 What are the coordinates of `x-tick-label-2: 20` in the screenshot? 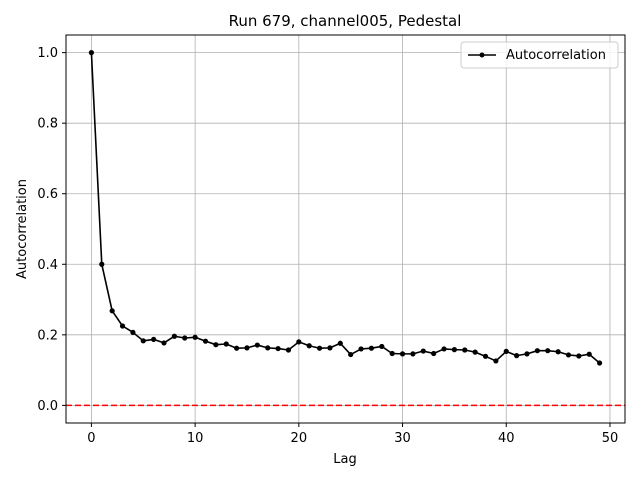 It's located at (299, 438).